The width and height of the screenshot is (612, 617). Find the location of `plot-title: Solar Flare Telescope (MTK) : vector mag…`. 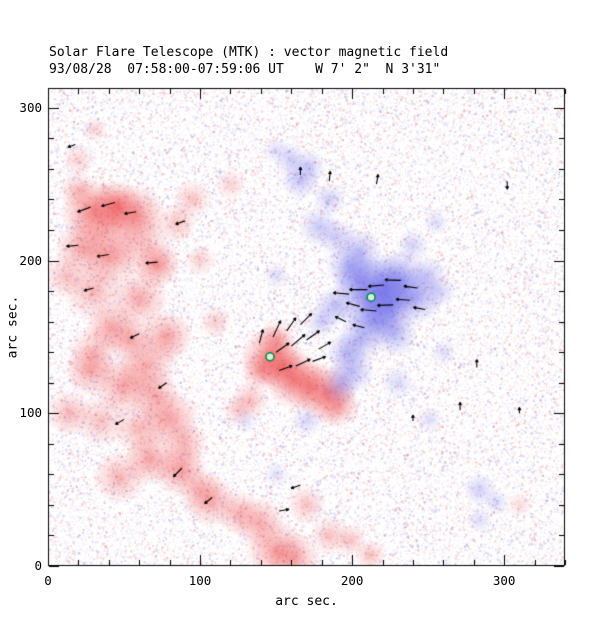

plot-title: Solar Flare Telescope (MTK) : vector mag… is located at coordinates (249, 52).